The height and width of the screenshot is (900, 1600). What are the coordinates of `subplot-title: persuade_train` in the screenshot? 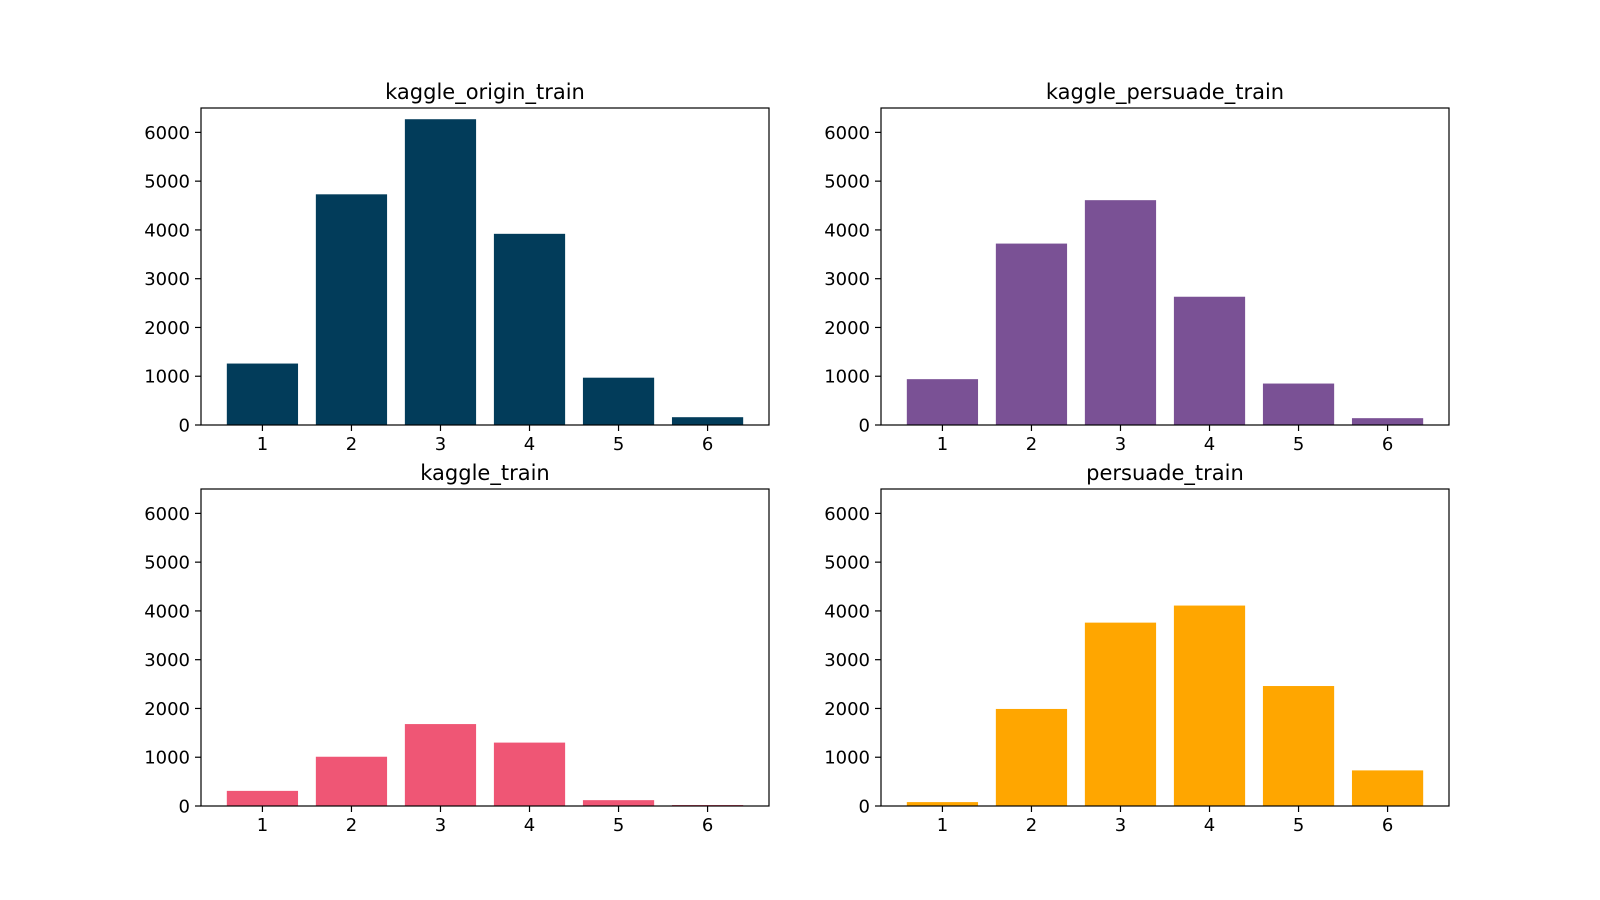 It's located at (1165, 473).